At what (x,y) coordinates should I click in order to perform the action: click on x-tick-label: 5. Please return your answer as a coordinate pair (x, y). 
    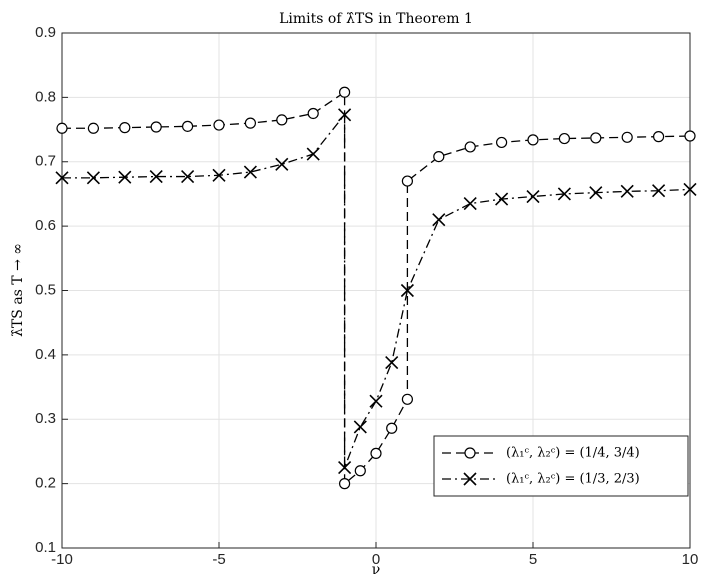
    Looking at the image, I should click on (533, 559).